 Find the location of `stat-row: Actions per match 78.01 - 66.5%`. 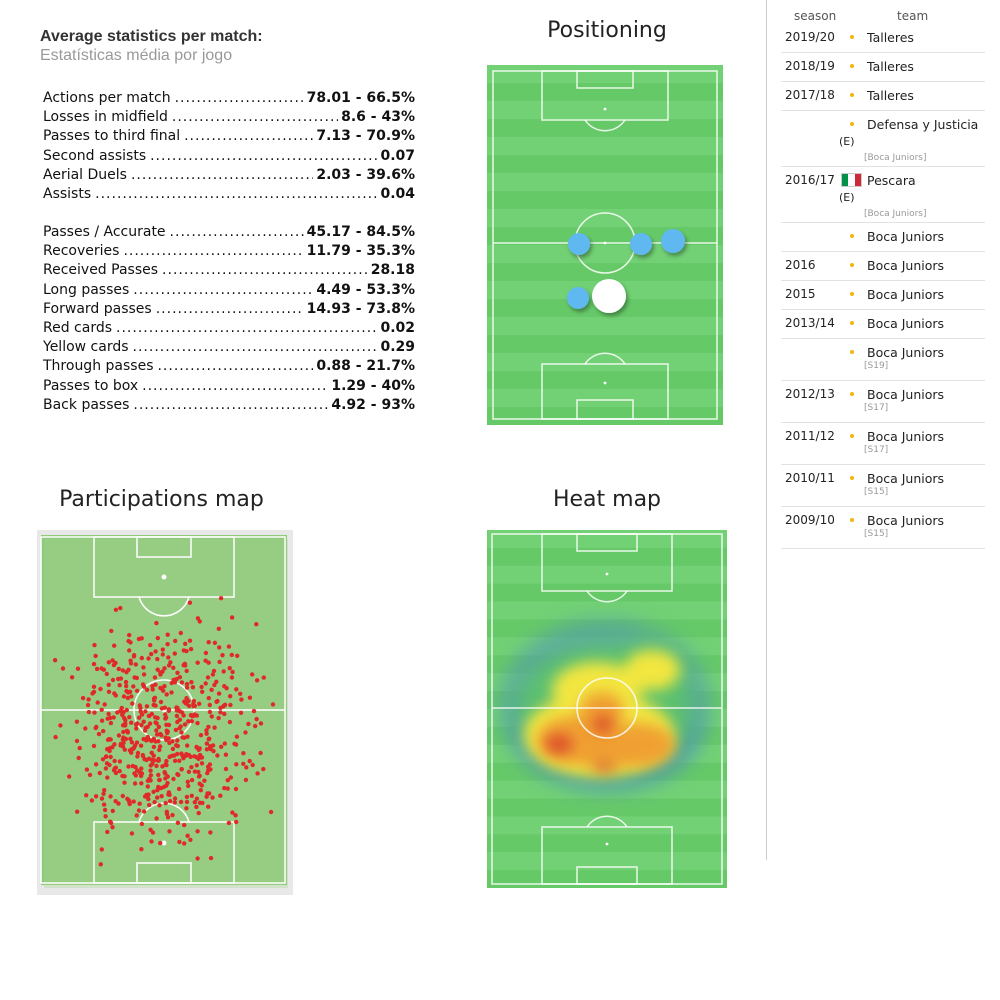

stat-row: Actions per match 78.01 - 66.5% is located at coordinates (229, 98).